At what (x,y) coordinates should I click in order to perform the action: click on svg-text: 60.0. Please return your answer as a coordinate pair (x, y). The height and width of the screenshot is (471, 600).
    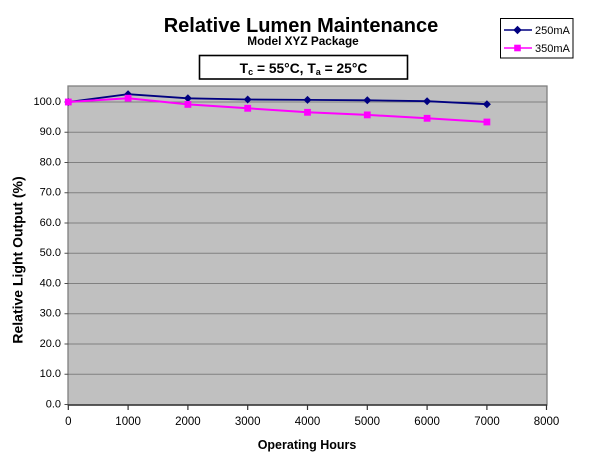
    Looking at the image, I should click on (50, 223).